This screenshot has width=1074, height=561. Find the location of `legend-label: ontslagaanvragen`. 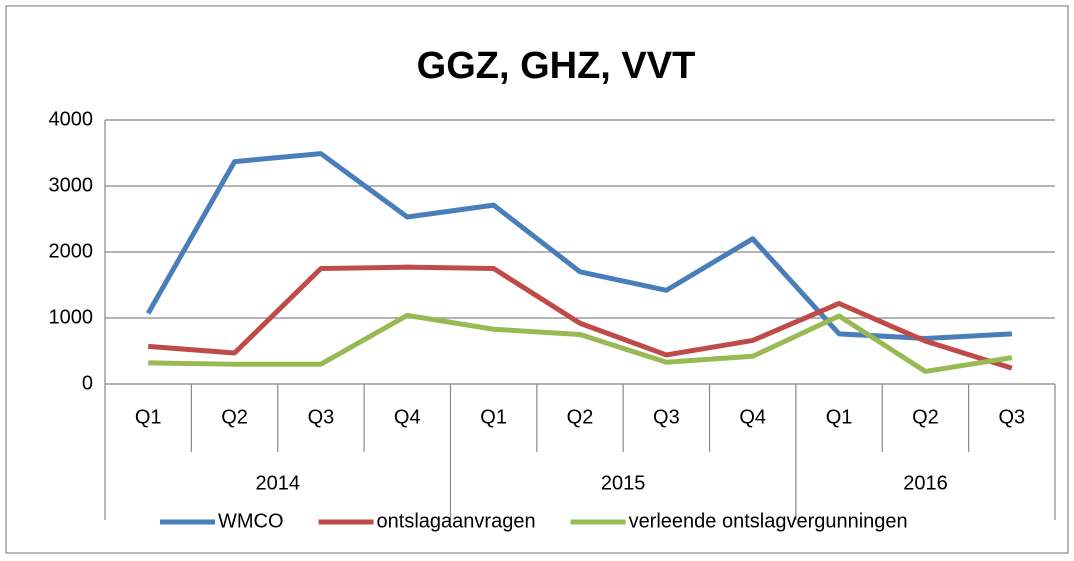

legend-label: ontslagaanvragen is located at coordinates (456, 521).